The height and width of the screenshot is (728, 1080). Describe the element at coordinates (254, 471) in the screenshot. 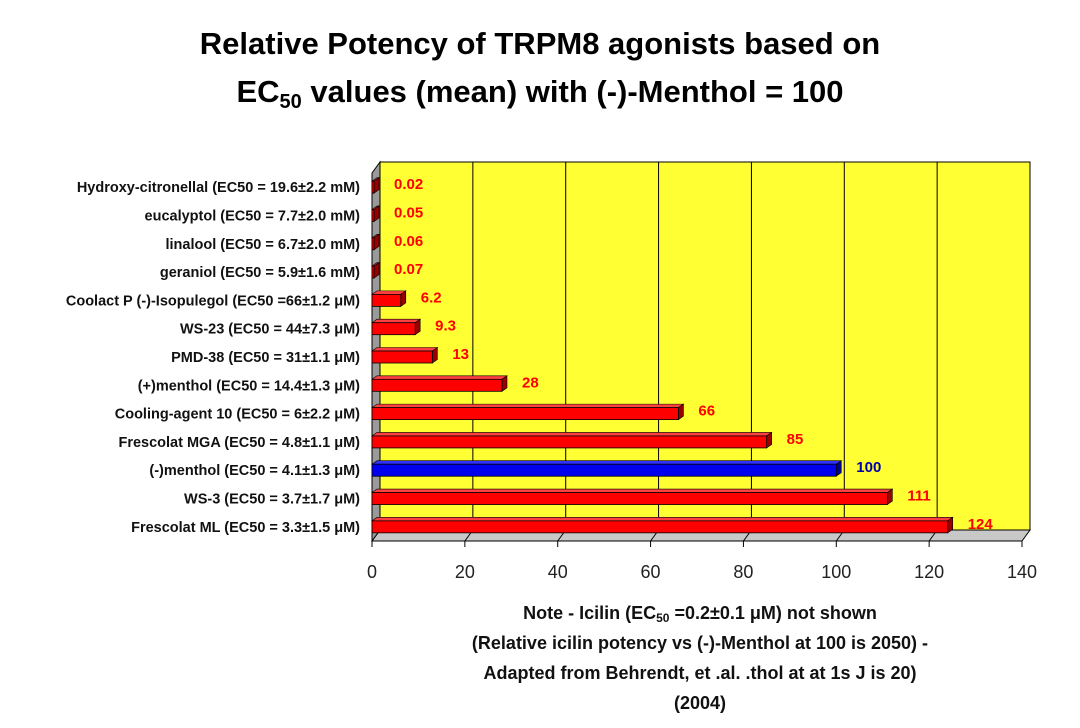

I see `category-label: (-)menthol (EC50 = 4.1±1.3 μM)` at that location.